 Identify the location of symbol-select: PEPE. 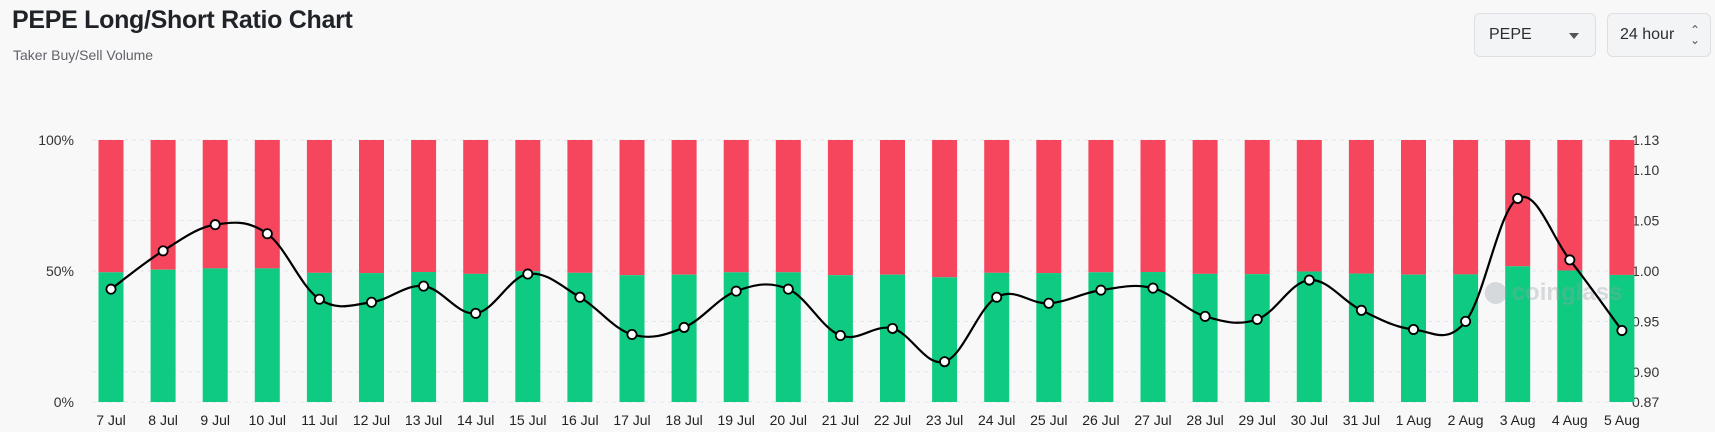
(1535, 35).